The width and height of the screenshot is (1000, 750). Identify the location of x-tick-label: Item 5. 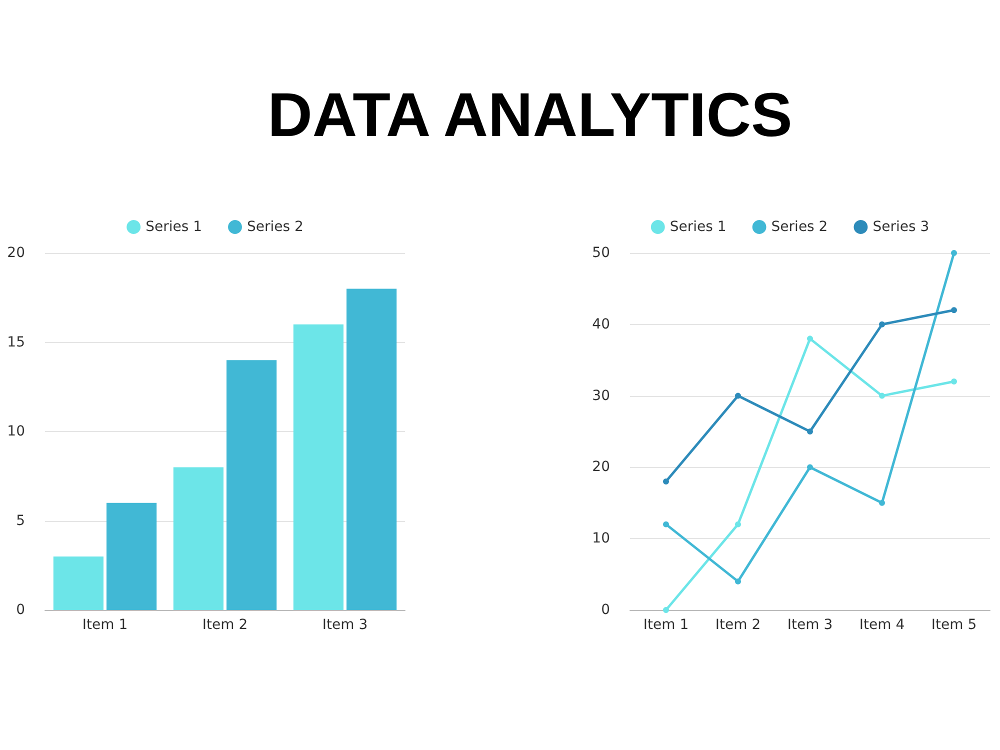
(954, 625).